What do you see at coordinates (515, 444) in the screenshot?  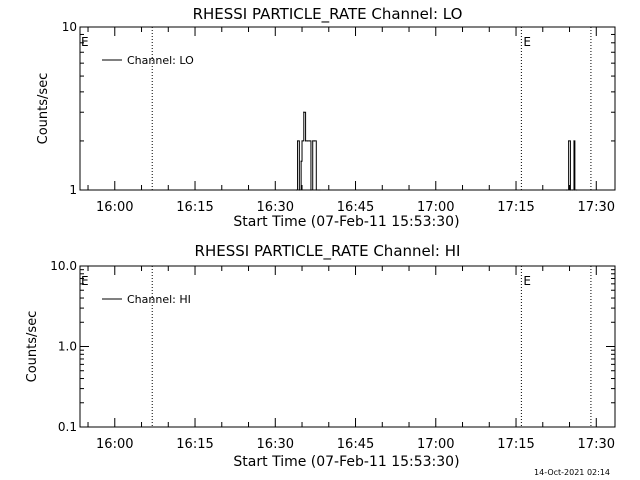 I see `chart1-x-tick-label: 17:15` at bounding box center [515, 444].